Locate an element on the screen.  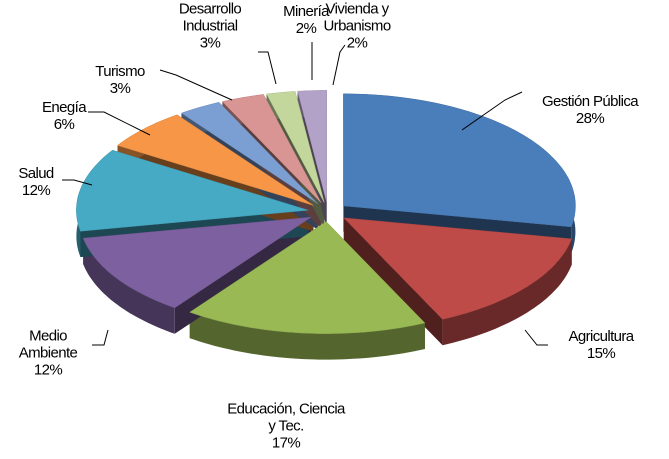
slice-label: Gestión Pública 28% is located at coordinates (590, 110).